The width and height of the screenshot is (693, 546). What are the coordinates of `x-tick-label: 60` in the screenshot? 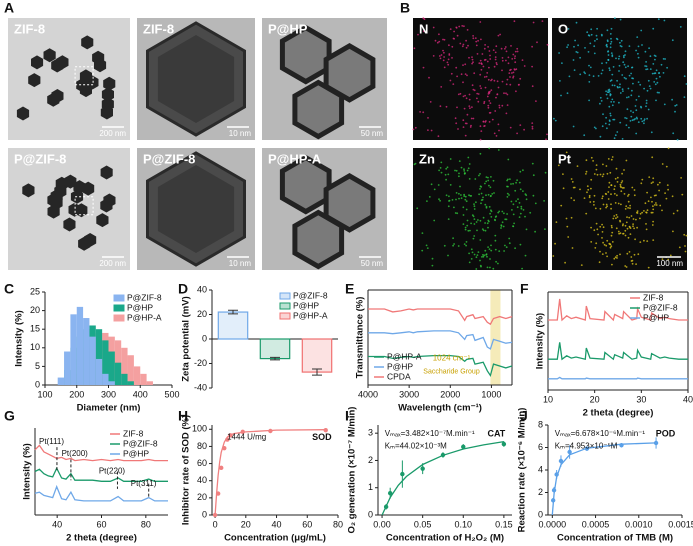 It's located at (307, 524).